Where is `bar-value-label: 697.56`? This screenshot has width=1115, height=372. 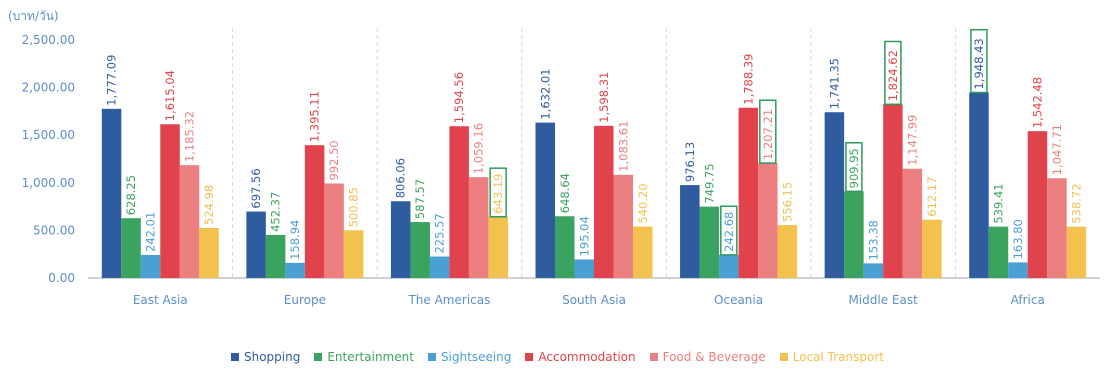 bar-value-label: 697.56 is located at coordinates (256, 188).